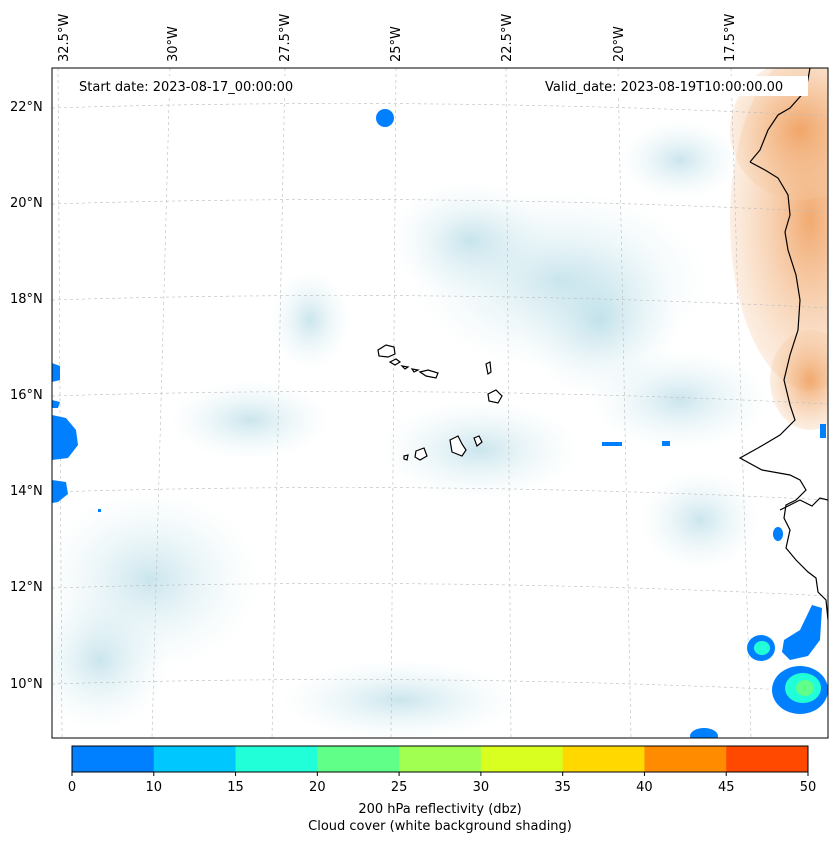 The image size is (837, 843). What do you see at coordinates (72, 787) in the screenshot?
I see `colorbar-tick-label: 0` at bounding box center [72, 787].